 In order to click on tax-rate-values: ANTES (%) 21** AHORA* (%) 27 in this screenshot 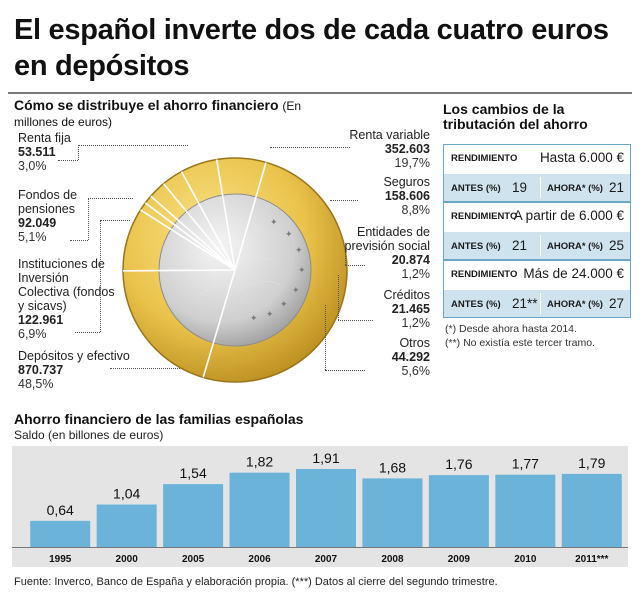, I will do `click(537, 303)`.